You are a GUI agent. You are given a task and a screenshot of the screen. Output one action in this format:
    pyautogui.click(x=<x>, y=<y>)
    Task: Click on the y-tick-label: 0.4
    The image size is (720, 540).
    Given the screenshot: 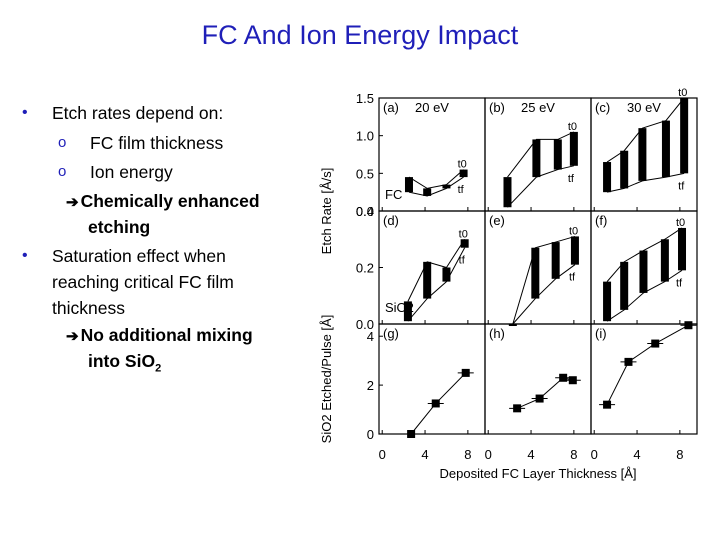 What is the action you would take?
    pyautogui.click(x=365, y=211)
    